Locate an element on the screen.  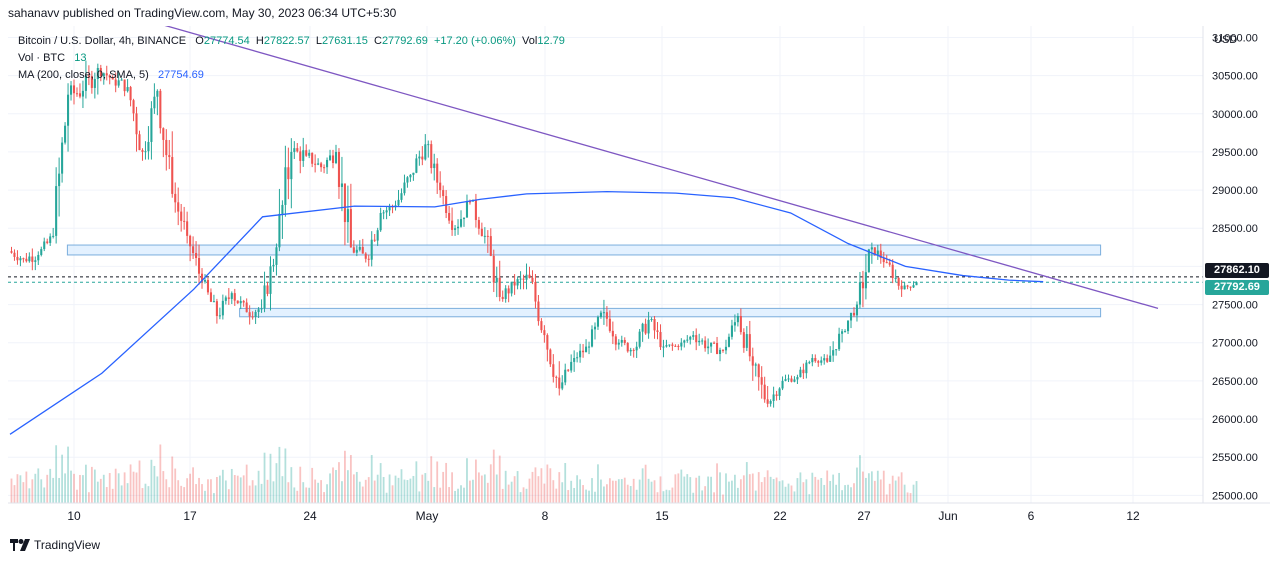
legend-open-key: O is located at coordinates (199, 41).